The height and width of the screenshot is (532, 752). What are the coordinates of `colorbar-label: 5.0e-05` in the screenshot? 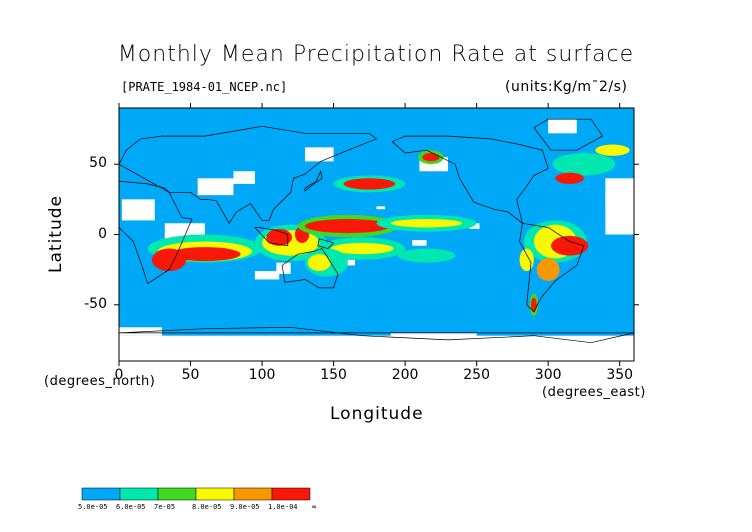 It's located at (93, 507).